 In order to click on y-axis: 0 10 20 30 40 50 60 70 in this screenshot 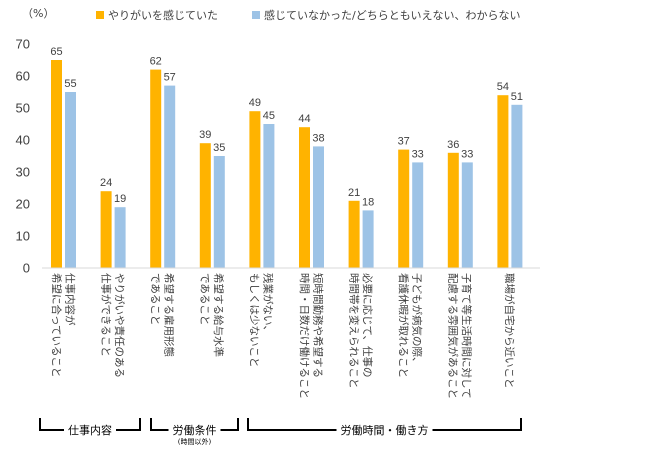, I will do `click(23, 156)`.